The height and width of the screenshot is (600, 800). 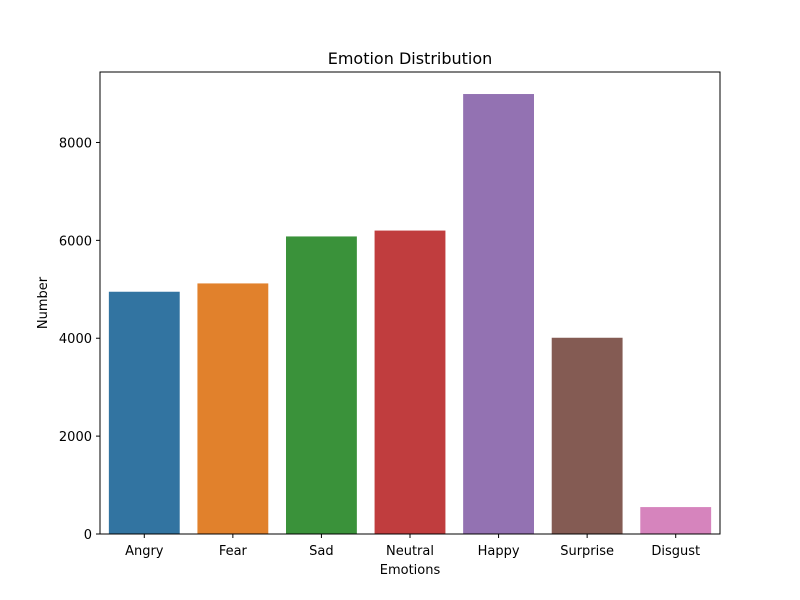 What do you see at coordinates (499, 551) in the screenshot?
I see `x-tick-label: Happy` at bounding box center [499, 551].